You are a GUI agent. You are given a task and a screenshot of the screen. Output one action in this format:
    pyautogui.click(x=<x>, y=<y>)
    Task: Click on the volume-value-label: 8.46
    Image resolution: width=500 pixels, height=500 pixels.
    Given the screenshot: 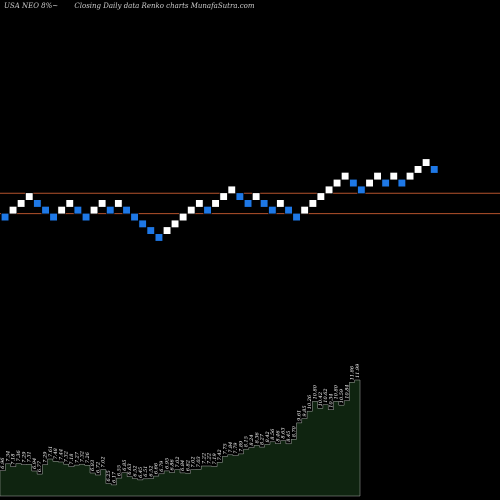 What is the action you would take?
    pyautogui.click(x=278, y=436)
    